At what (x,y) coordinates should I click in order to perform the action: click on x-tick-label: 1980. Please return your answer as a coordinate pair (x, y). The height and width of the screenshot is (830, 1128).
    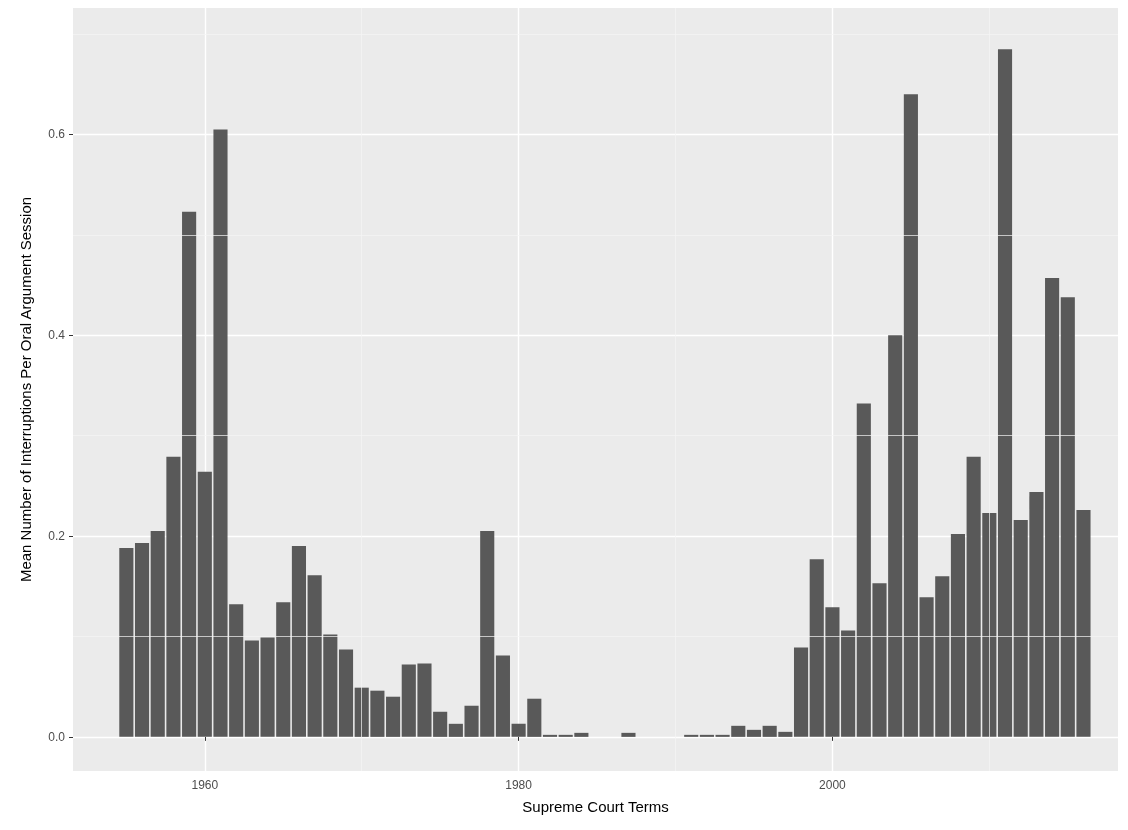
    Looking at the image, I should click on (519, 785).